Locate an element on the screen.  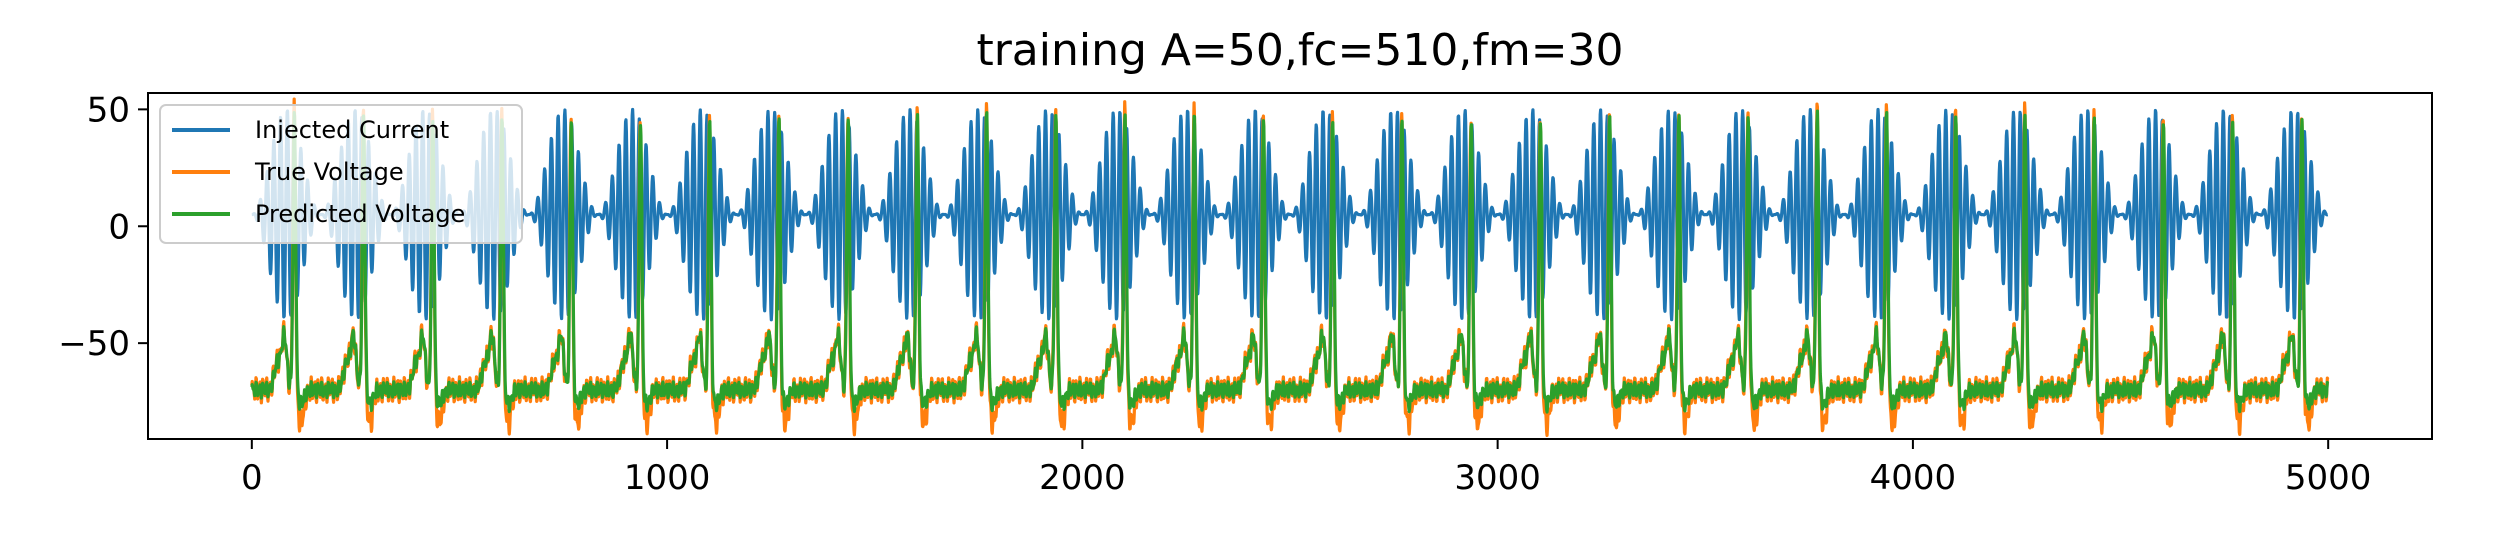
x-tick-label: 0 is located at coordinates (252, 478).